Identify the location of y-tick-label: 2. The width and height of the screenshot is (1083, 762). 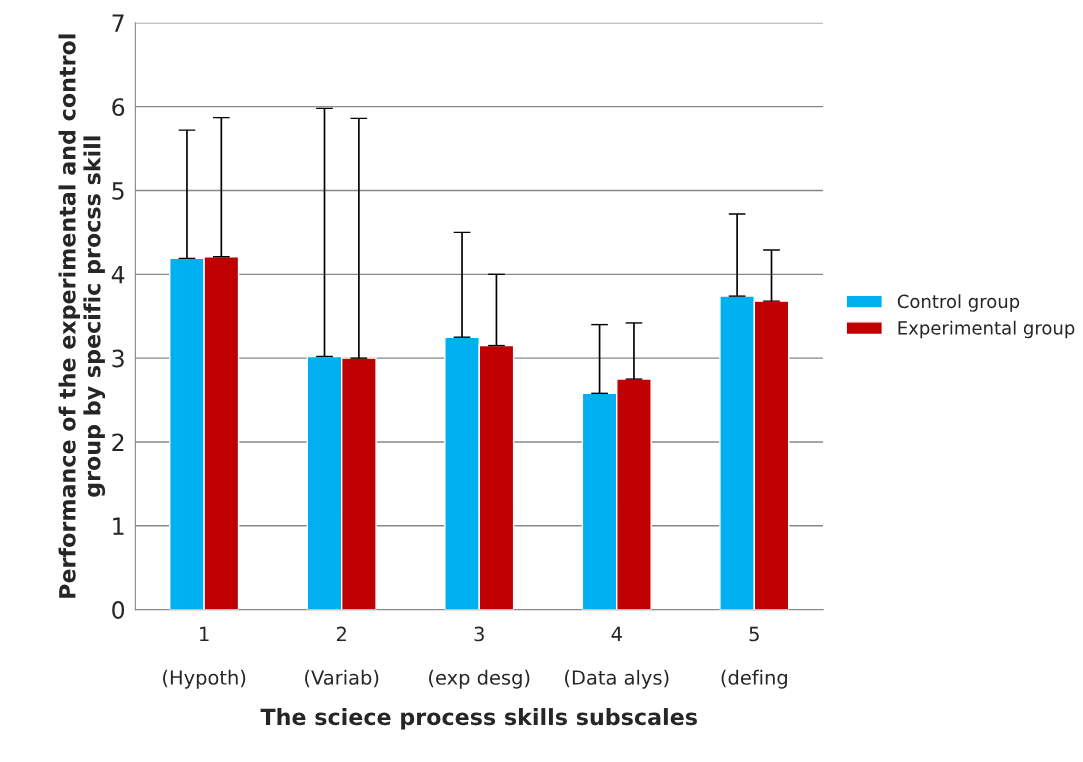
(118, 442).